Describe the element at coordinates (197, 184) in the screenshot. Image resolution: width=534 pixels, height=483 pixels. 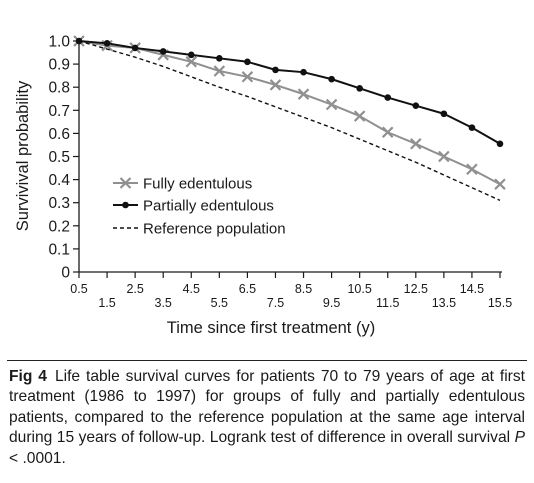
I see `legend-label: Fully edentulous` at that location.